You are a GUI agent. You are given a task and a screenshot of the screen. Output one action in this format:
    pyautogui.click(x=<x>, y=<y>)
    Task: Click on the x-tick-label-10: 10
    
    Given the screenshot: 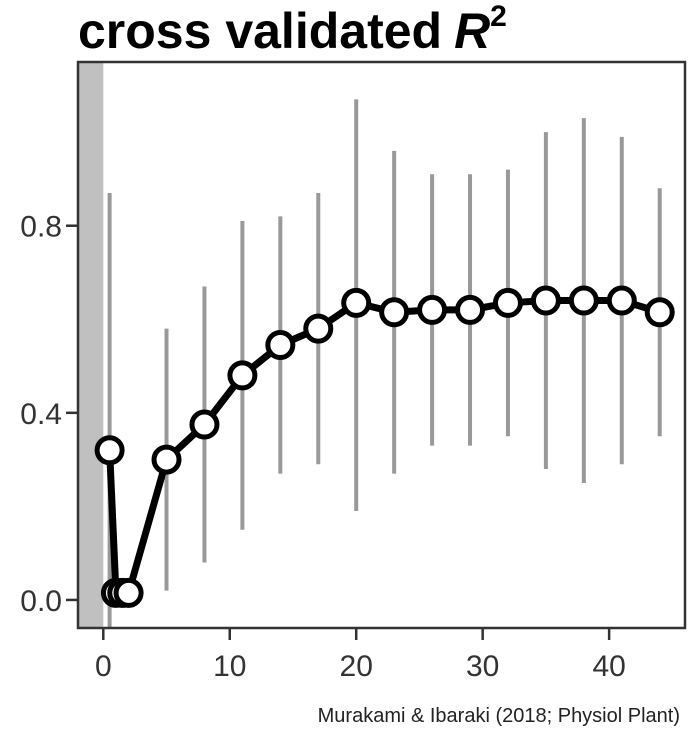 What is the action you would take?
    pyautogui.click(x=229, y=666)
    